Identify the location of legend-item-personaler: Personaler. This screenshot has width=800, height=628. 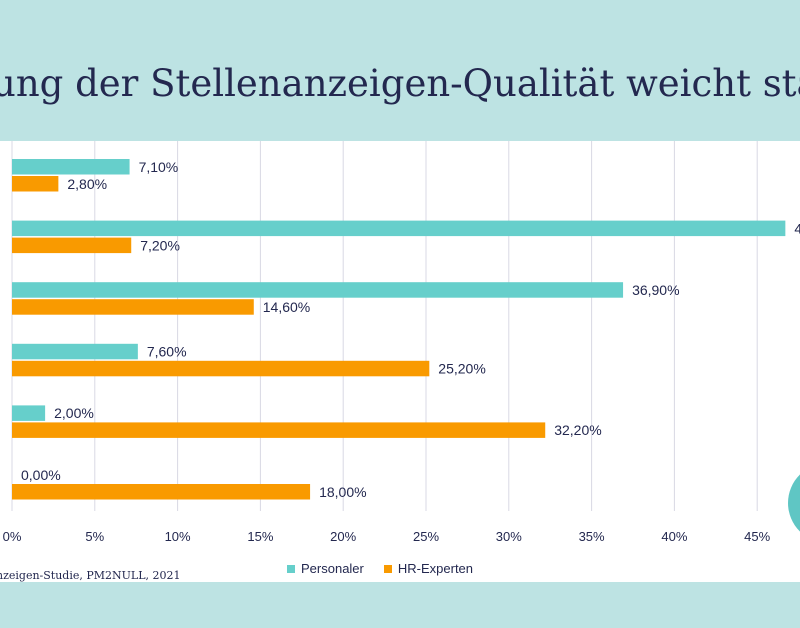
(325, 568).